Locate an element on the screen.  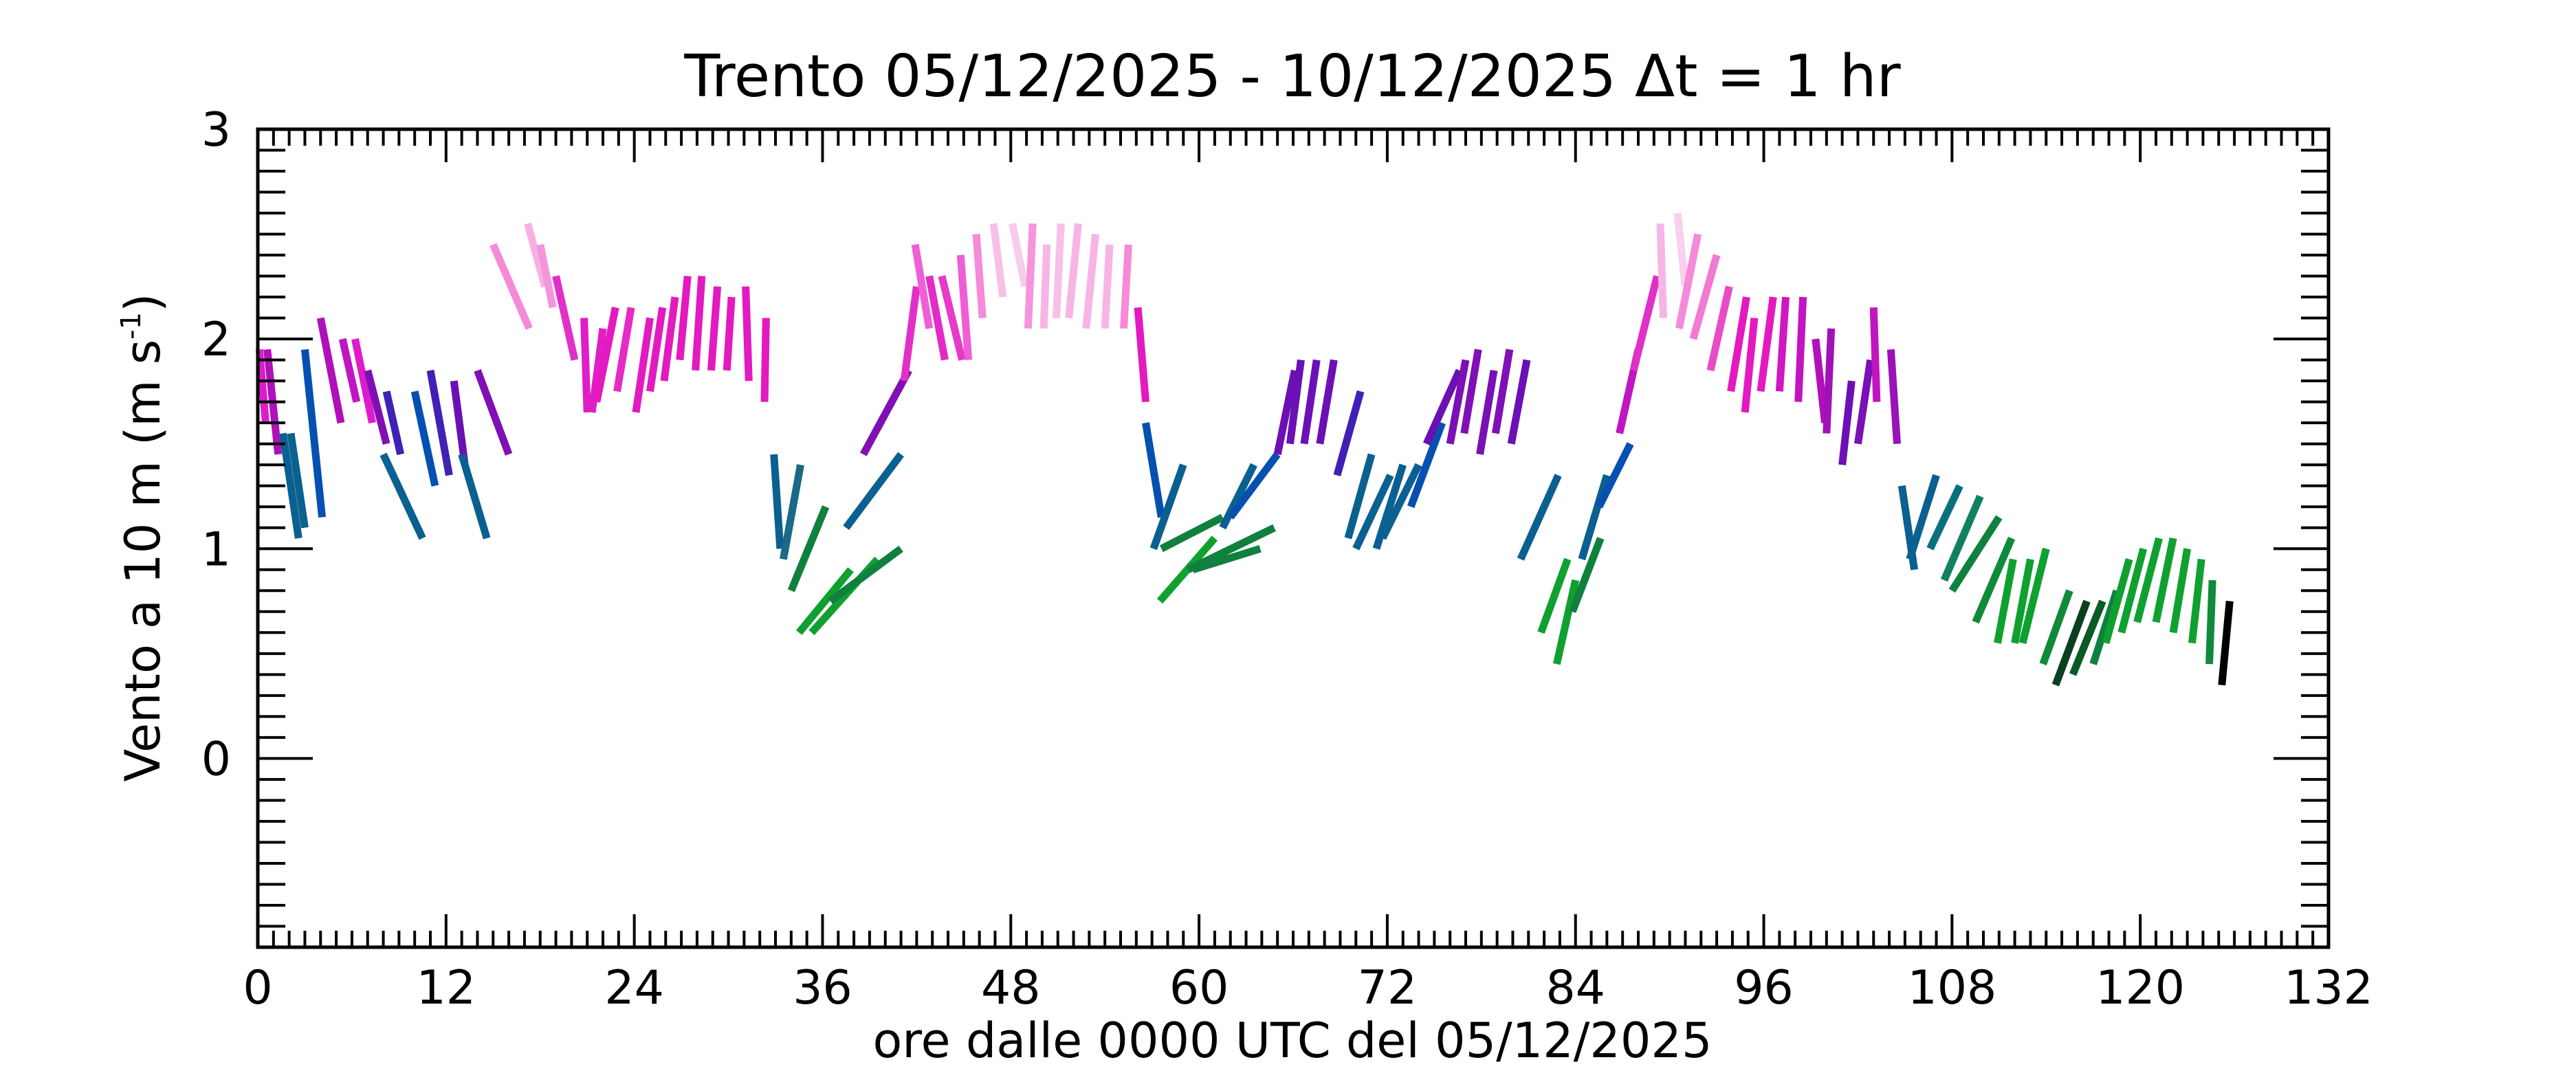
y-tick-label: 2 is located at coordinates (216, 340).